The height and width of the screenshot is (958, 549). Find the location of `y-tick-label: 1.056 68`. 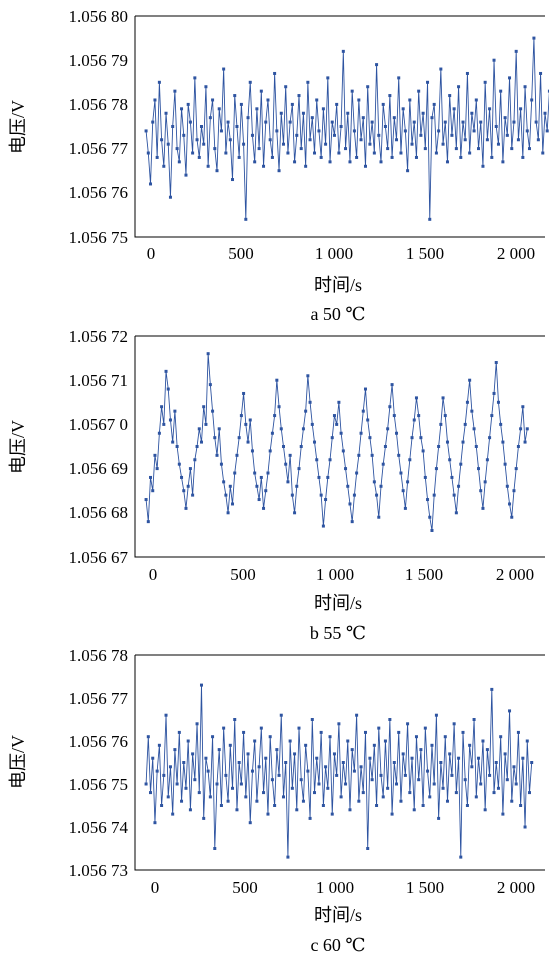

y-tick-label: 1.056 68 is located at coordinates (99, 512).